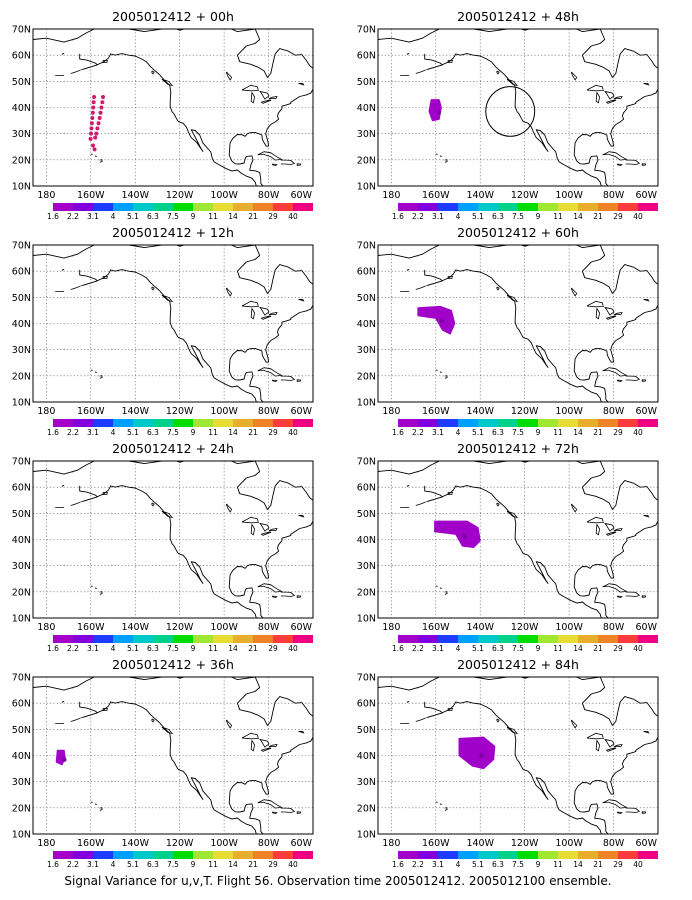  What do you see at coordinates (366, 782) in the screenshot?
I see `lat-label: 30N` at bounding box center [366, 782].